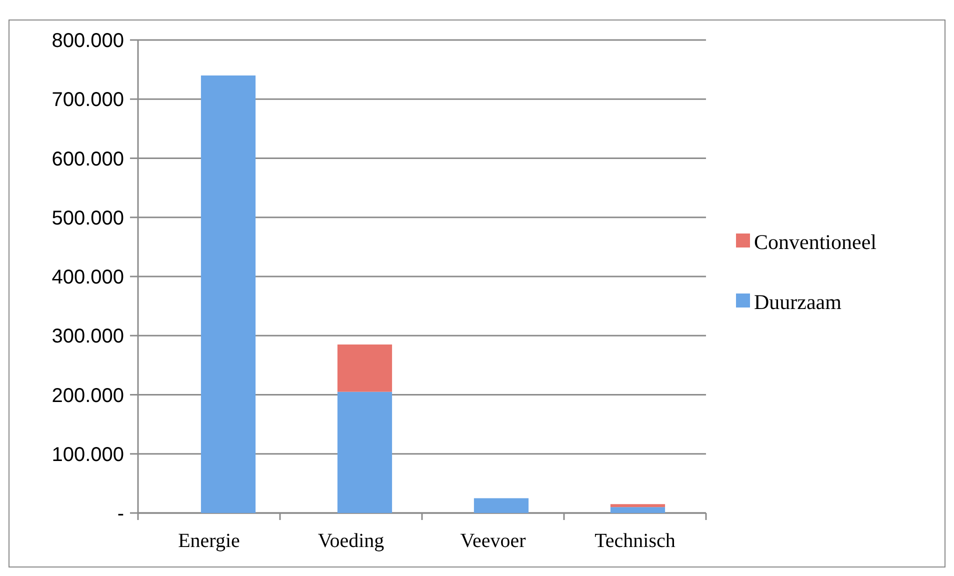 The width and height of the screenshot is (954, 576). What do you see at coordinates (798, 302) in the screenshot?
I see `legend-label: Duurzaam` at bounding box center [798, 302].